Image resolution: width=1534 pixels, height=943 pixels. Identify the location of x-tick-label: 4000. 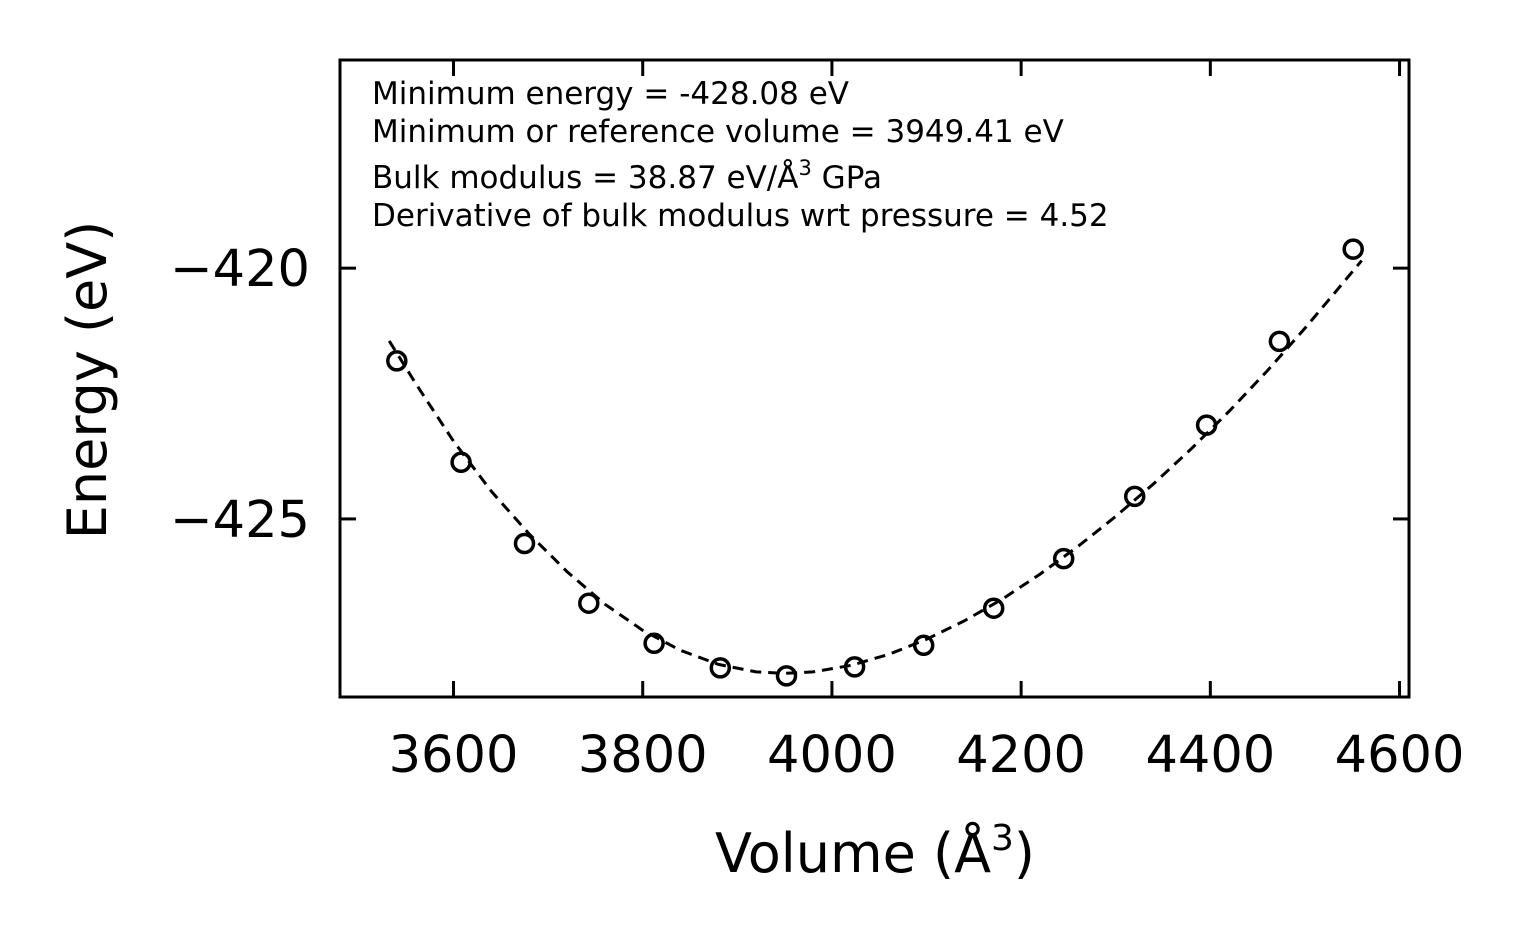
(832, 755).